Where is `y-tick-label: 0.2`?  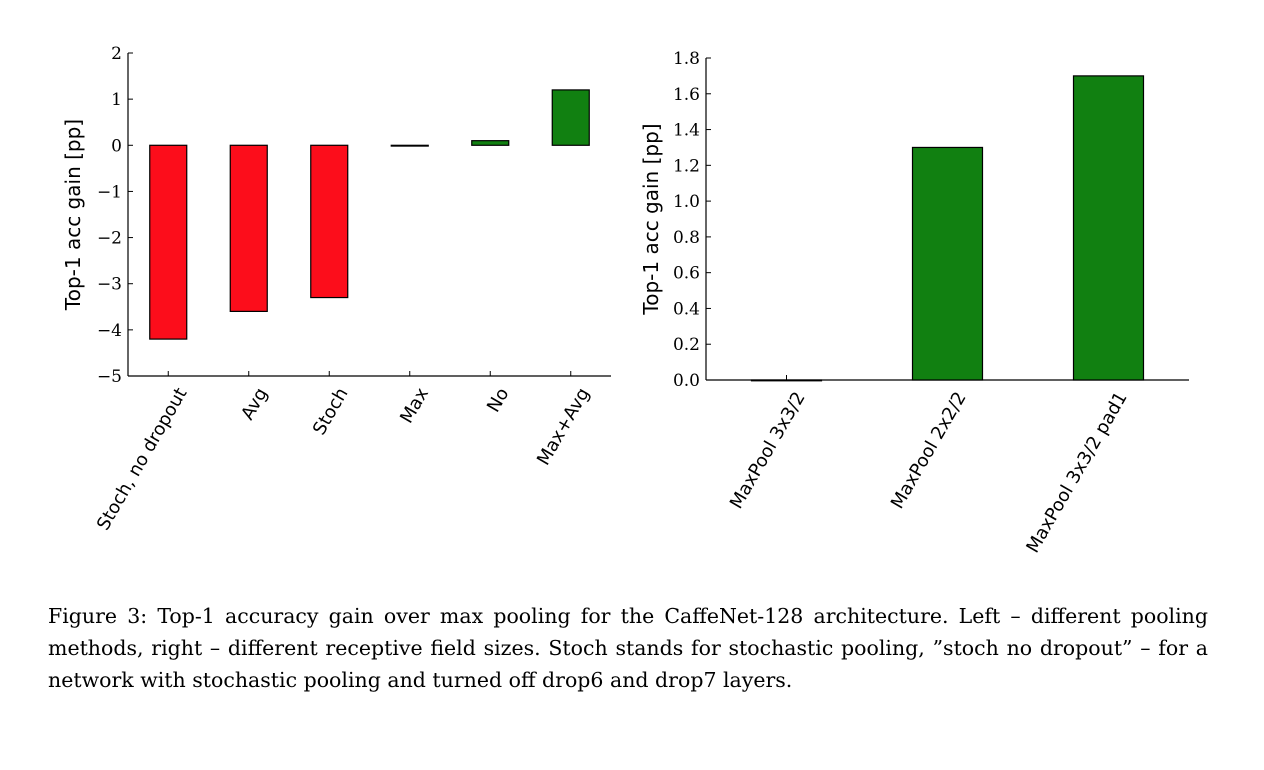
y-tick-label: 0.2 is located at coordinates (686, 345).